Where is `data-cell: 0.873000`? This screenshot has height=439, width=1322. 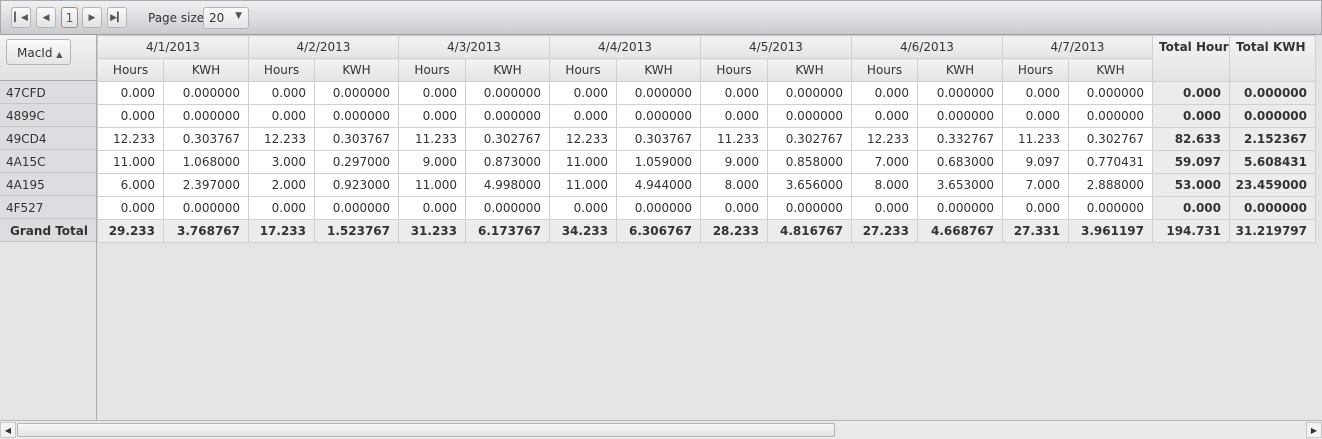
data-cell: 0.873000 is located at coordinates (507, 162).